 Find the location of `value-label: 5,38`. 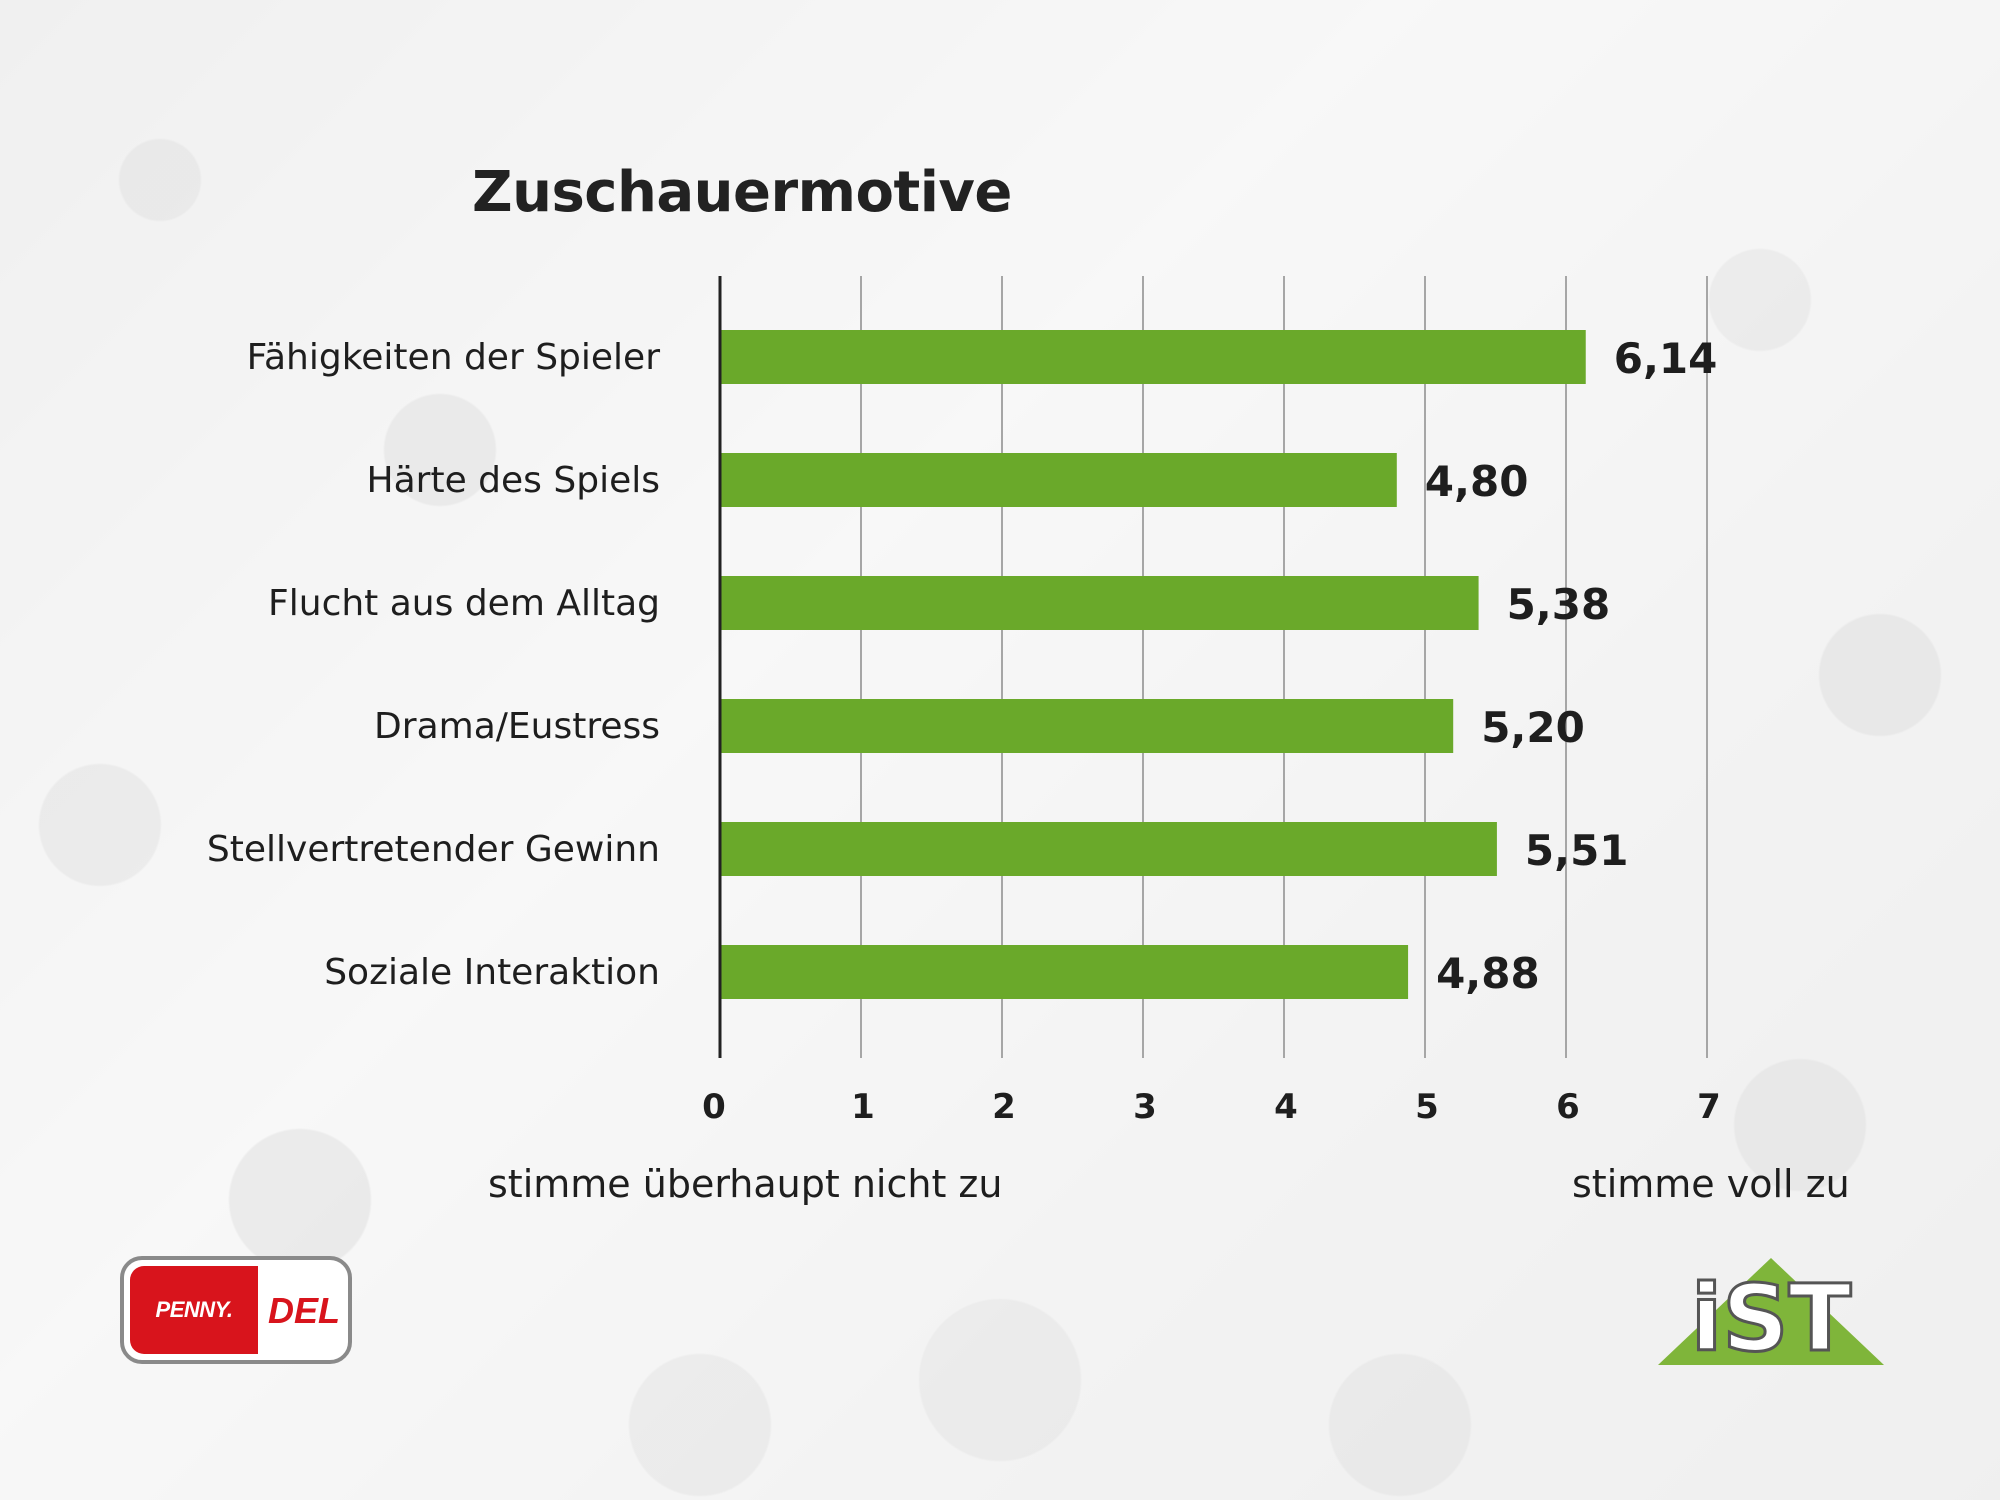

value-label: 5,38 is located at coordinates (1559, 604).